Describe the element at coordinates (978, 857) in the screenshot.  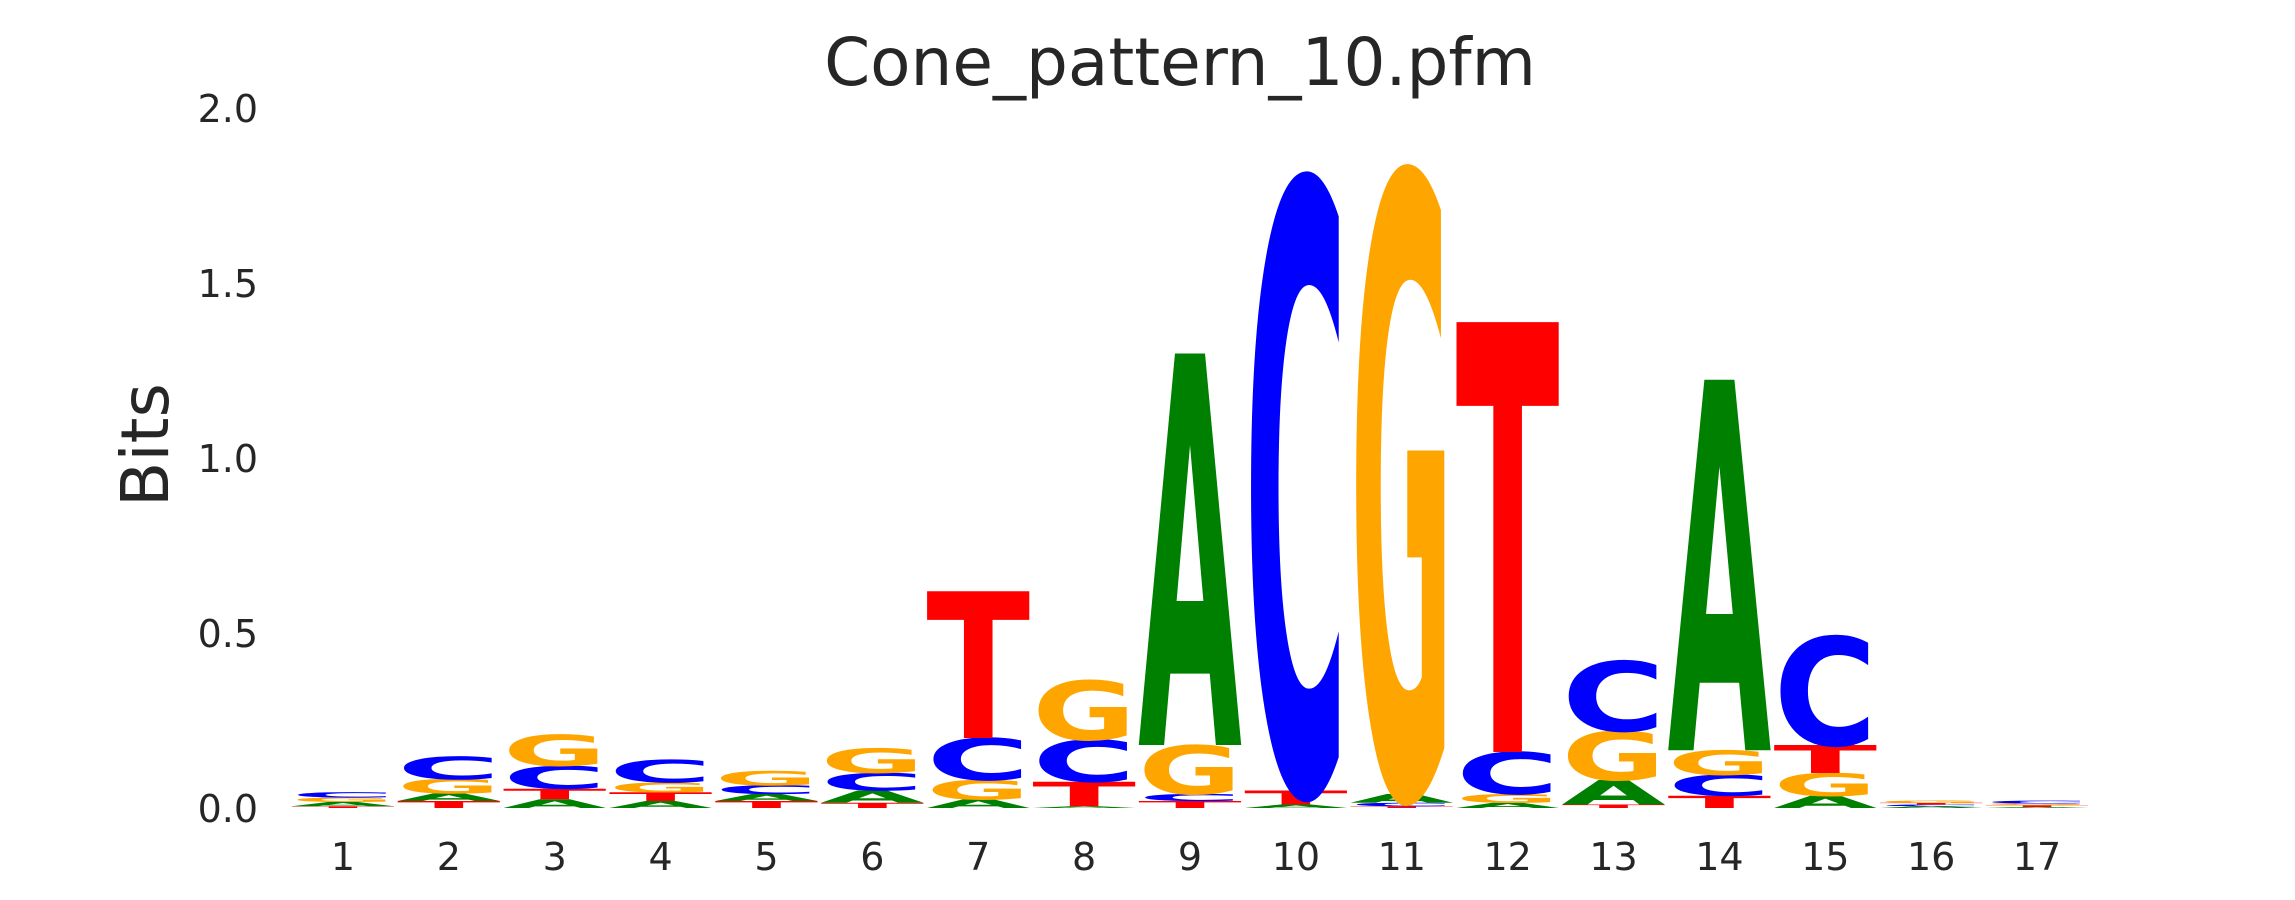
I see `x-tick-label: 7` at that location.